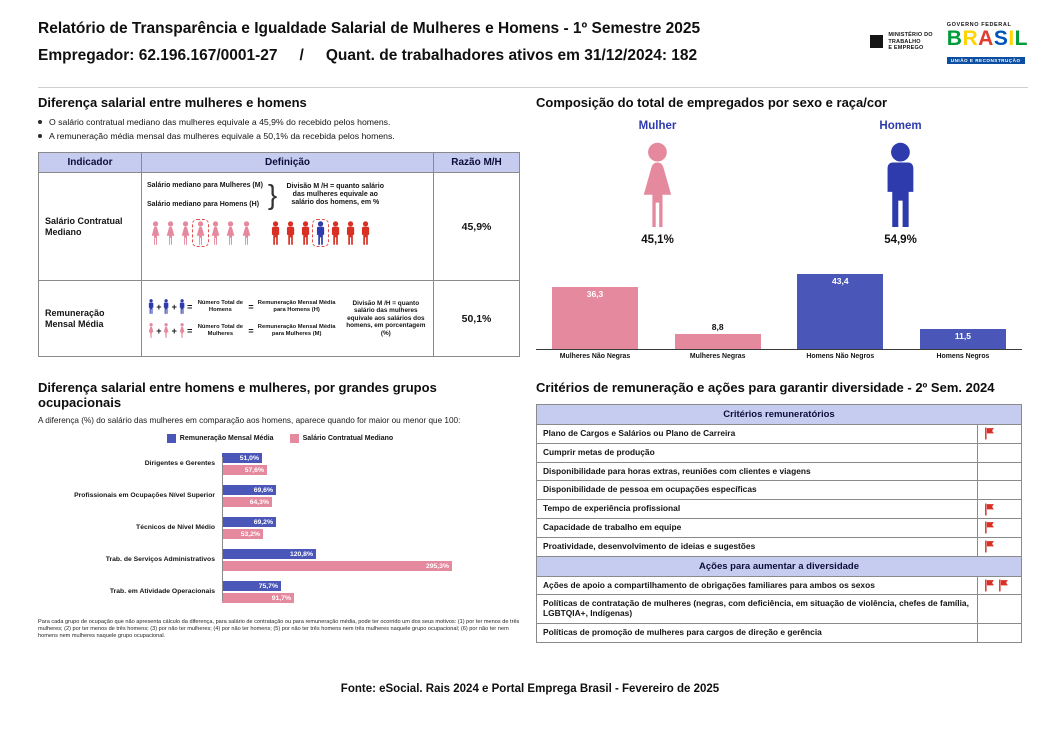  I want to click on legend-label: Salário Contratual Mediano, so click(348, 438).